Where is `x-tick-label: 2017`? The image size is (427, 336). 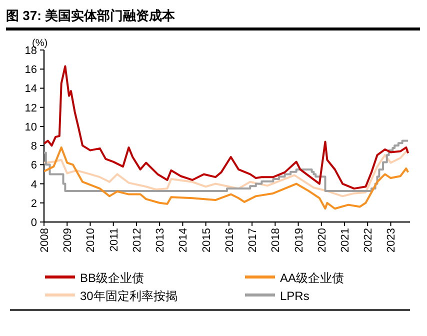
x-tick-label: 2017 is located at coordinates (253, 240).